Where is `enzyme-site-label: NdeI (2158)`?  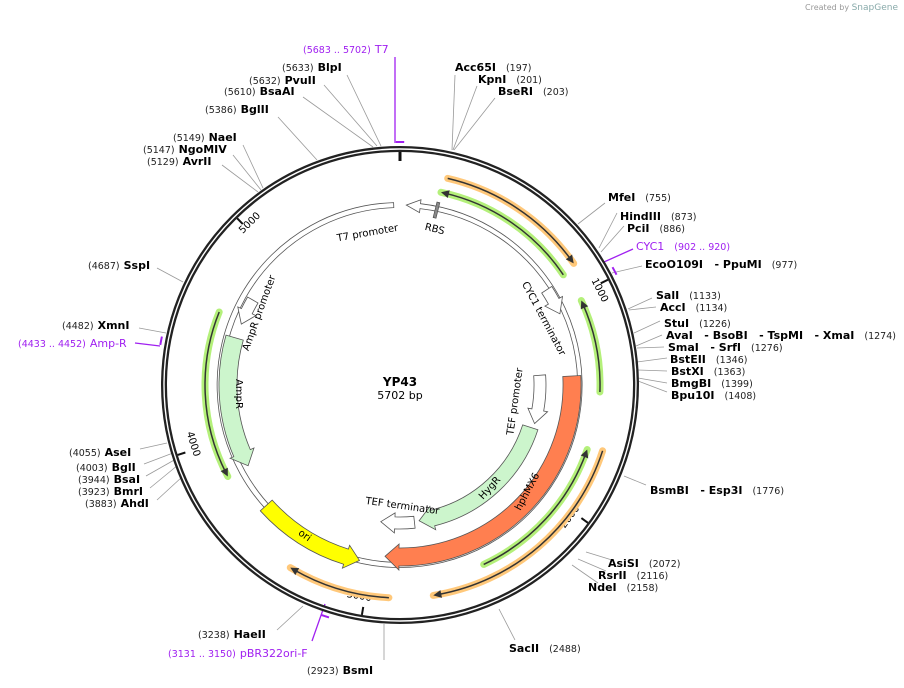
enzyme-site-label: NdeI (2158) is located at coordinates (625, 588).